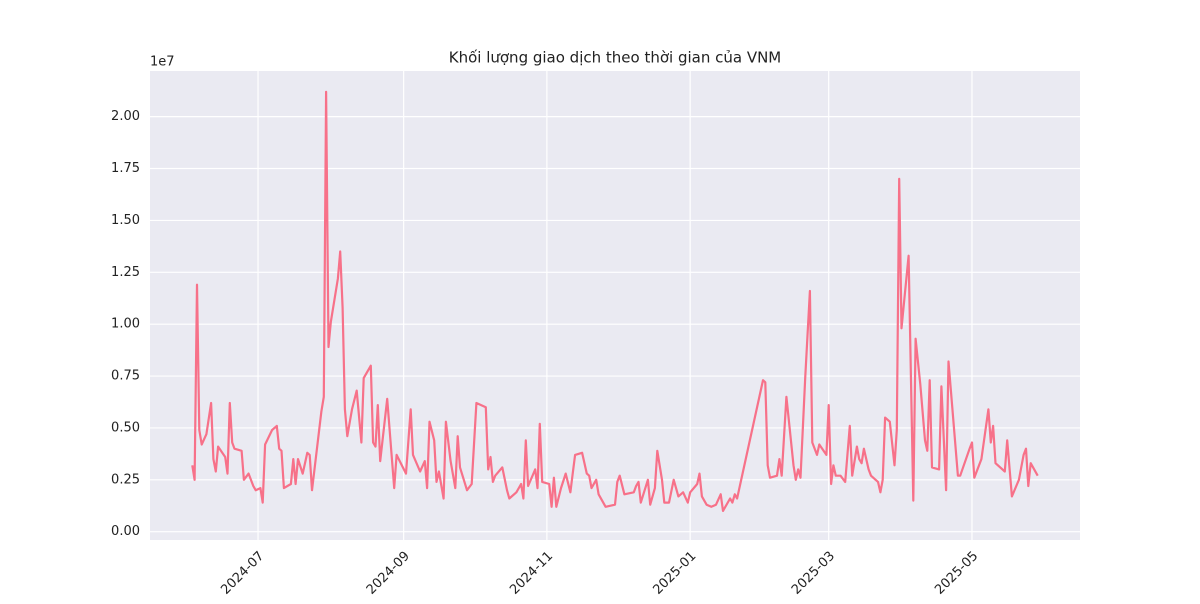 Image resolution: width=1200 pixels, height=604 pixels. I want to click on y-tick-label: 1.75, so click(125, 168).